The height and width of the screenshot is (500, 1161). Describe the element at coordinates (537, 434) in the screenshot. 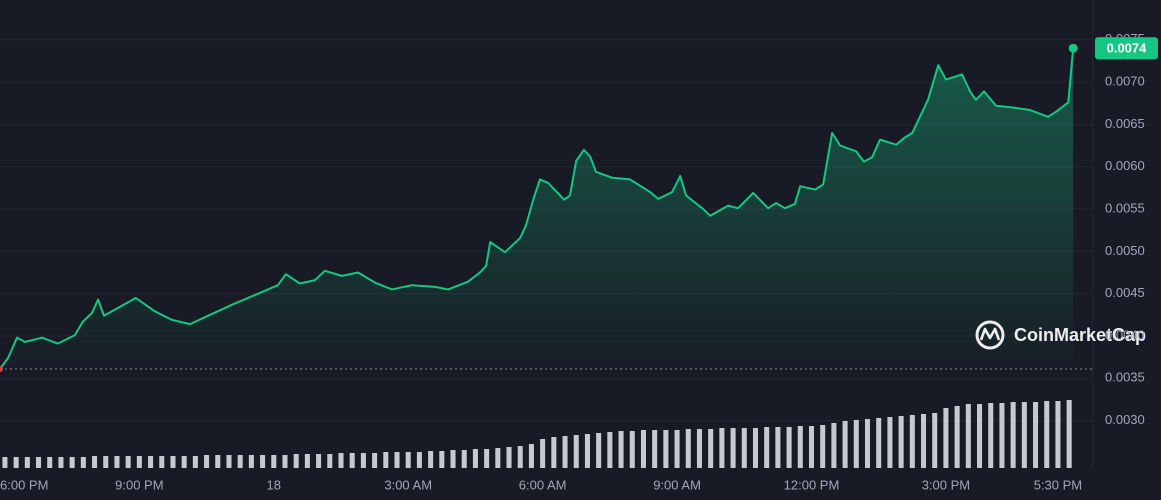

I see `volume-bars` at that location.